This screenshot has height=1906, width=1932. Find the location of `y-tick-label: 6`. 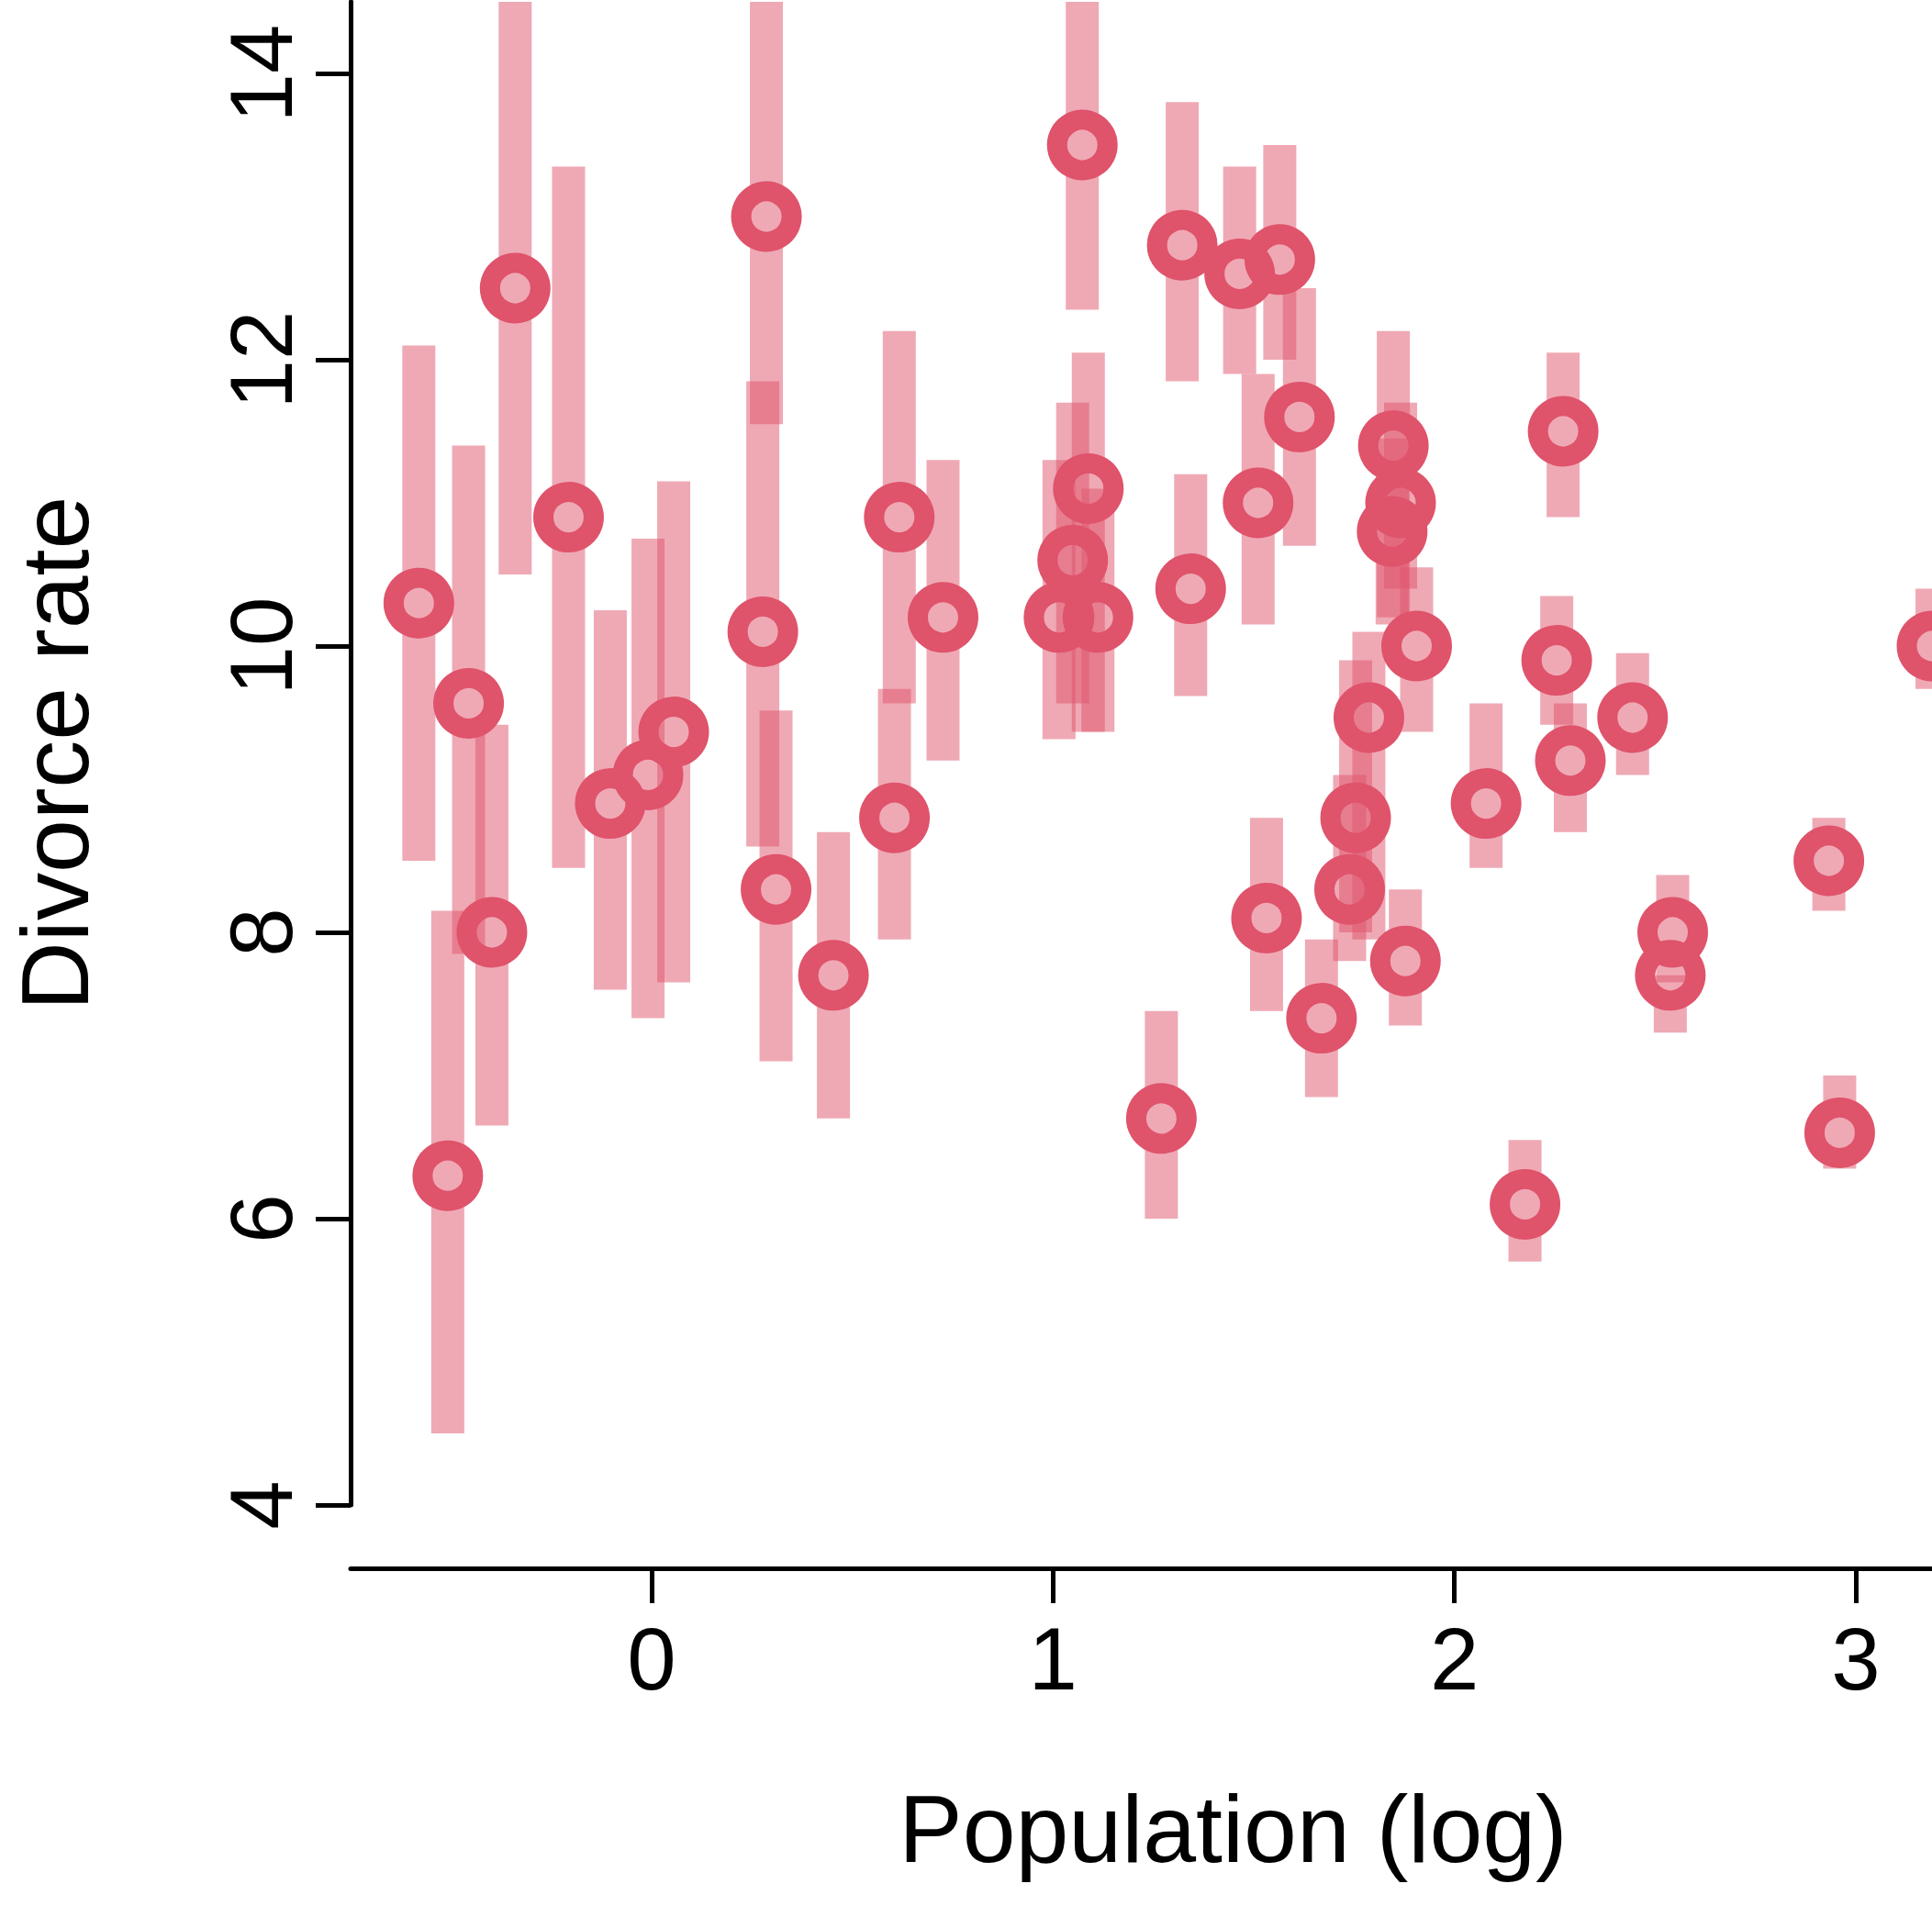

y-tick-label: 6 is located at coordinates (260, 1218).